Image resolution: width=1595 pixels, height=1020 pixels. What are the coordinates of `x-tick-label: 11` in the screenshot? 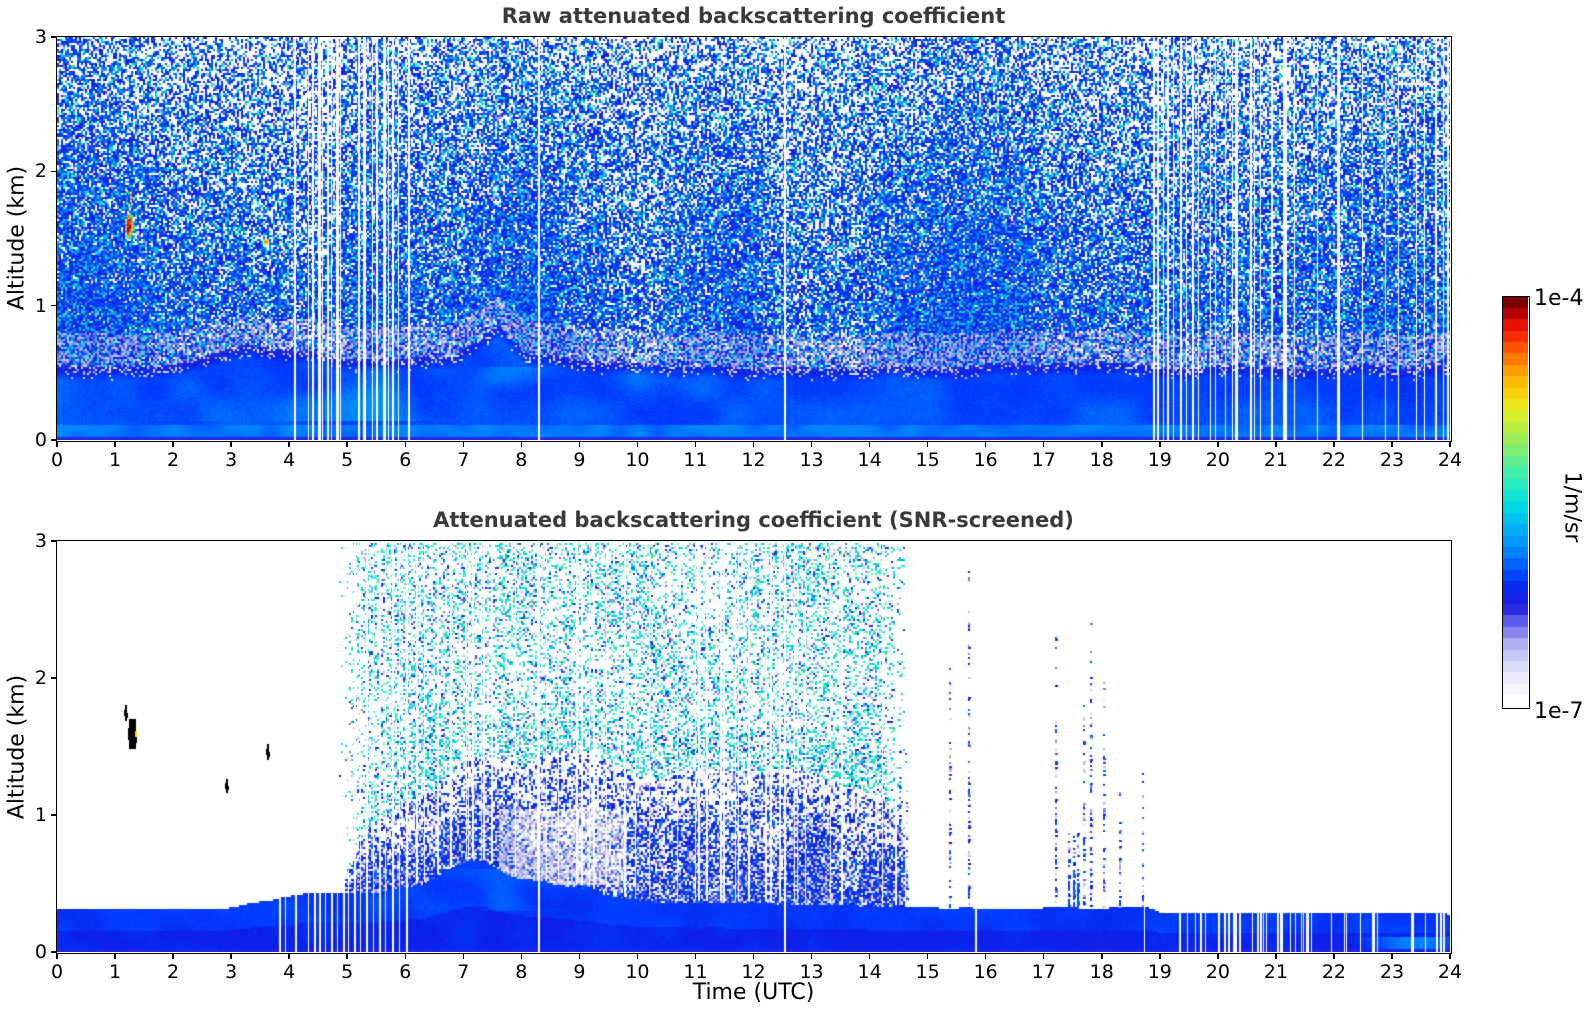 It's located at (695, 460).